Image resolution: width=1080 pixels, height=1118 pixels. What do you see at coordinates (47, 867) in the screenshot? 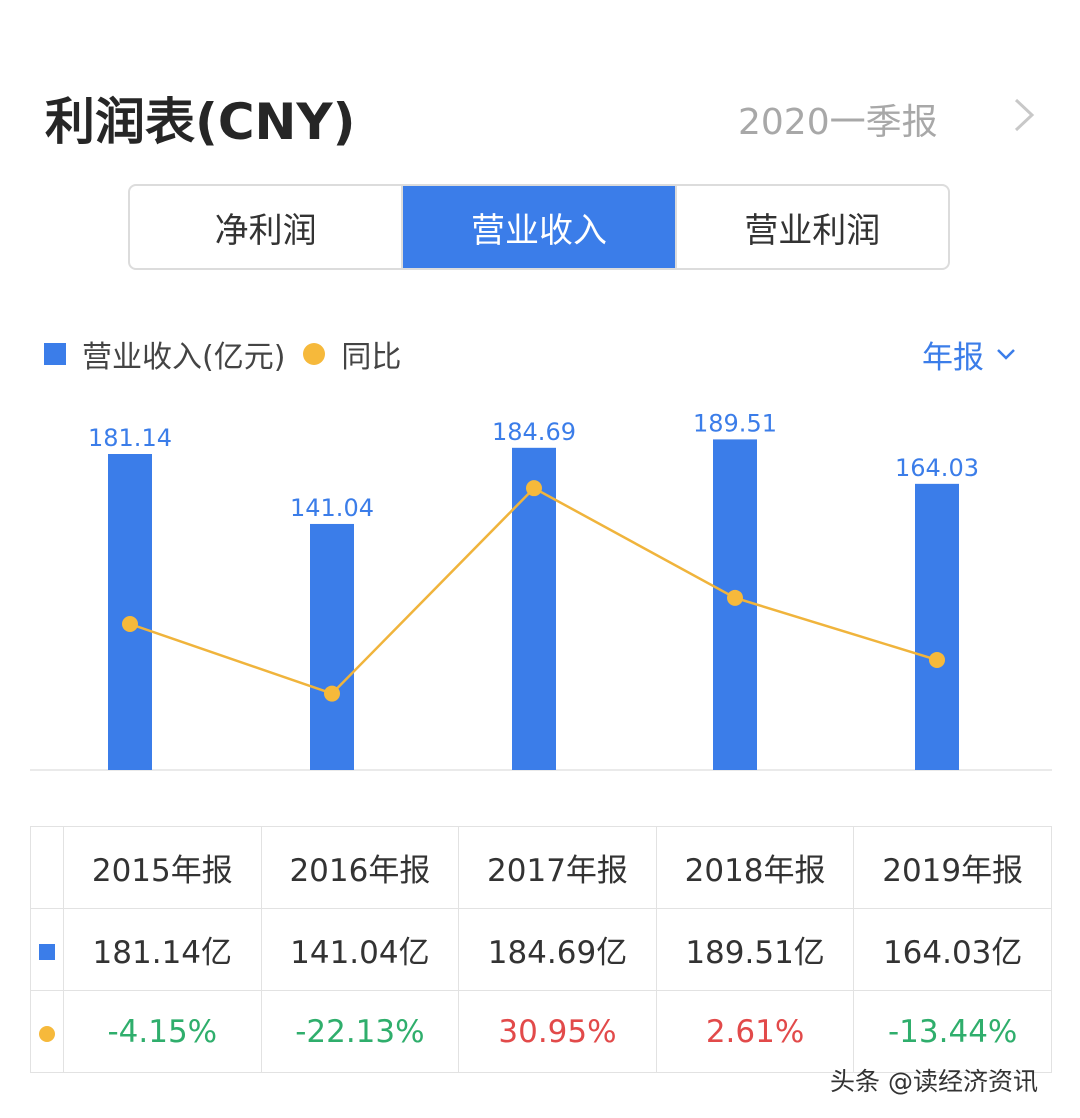
I see `table-corner-cell` at bounding box center [47, 867].